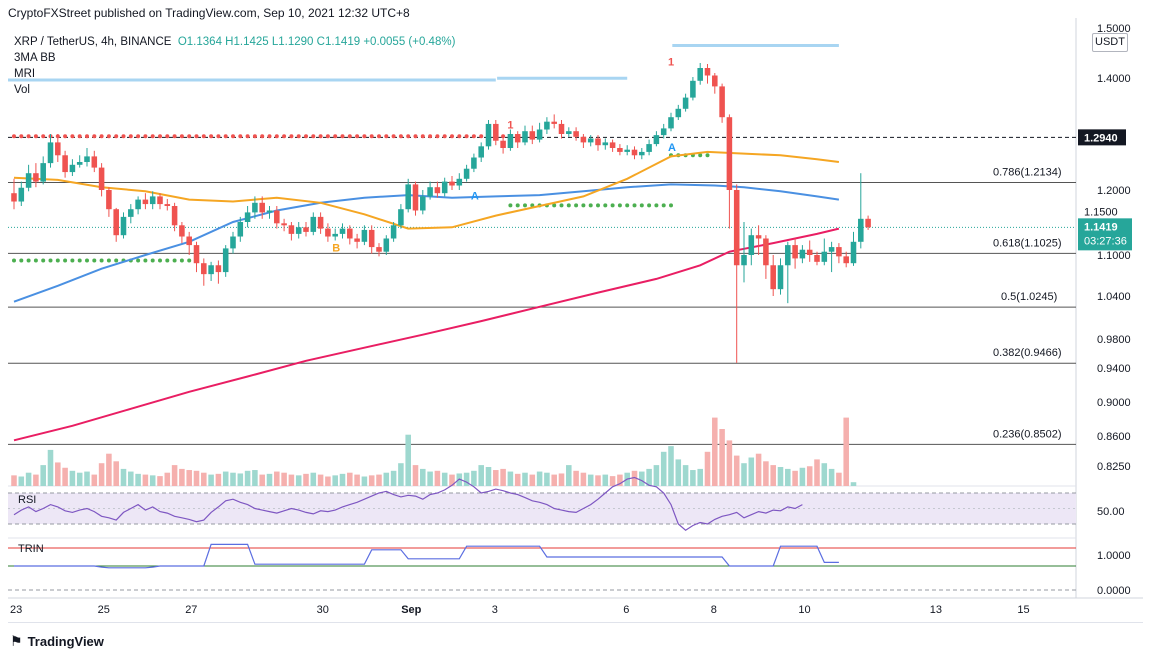 The image size is (1153, 659). I want to click on x-tick-label: 6, so click(626, 610).